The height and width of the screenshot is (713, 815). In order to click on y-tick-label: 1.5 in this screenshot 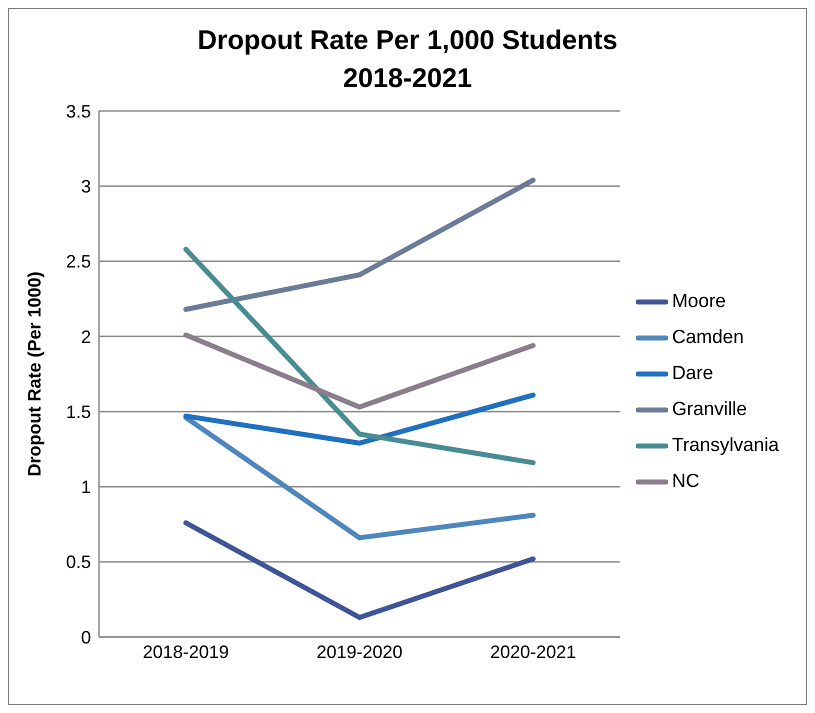, I will do `click(78, 412)`.